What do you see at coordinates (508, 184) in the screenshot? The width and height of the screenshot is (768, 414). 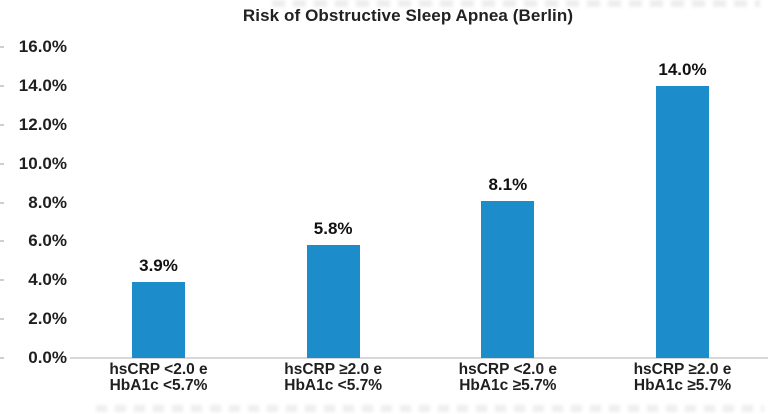 I see `bar-value-label: 8.1%` at bounding box center [508, 184].